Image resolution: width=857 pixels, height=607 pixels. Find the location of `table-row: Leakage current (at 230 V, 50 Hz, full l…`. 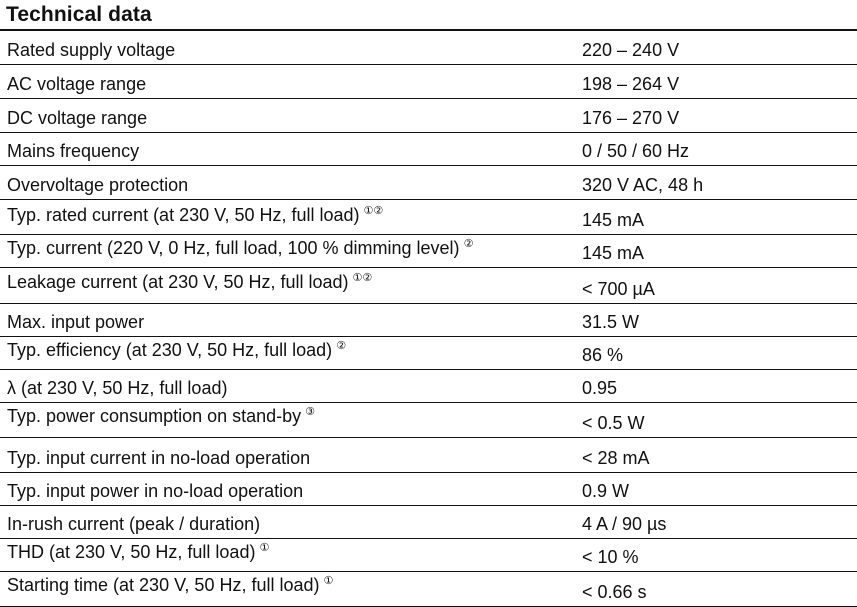

table-row: Leakage current (at 230 V, 50 Hz, full l… is located at coordinates (428, 286).